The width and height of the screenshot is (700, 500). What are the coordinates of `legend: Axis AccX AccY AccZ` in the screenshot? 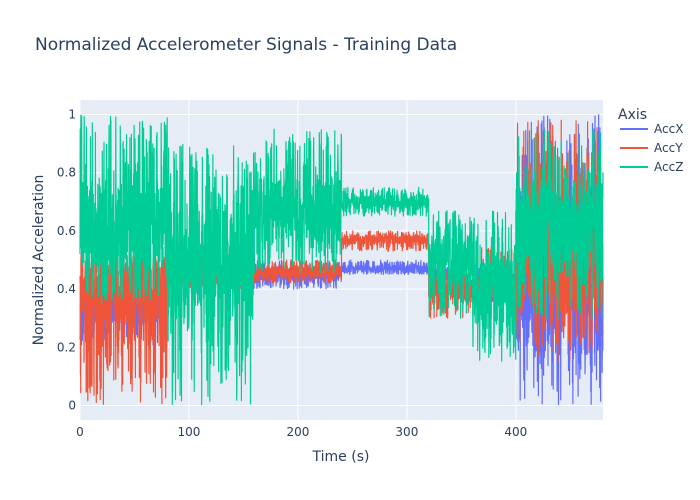 It's located at (650, 140).